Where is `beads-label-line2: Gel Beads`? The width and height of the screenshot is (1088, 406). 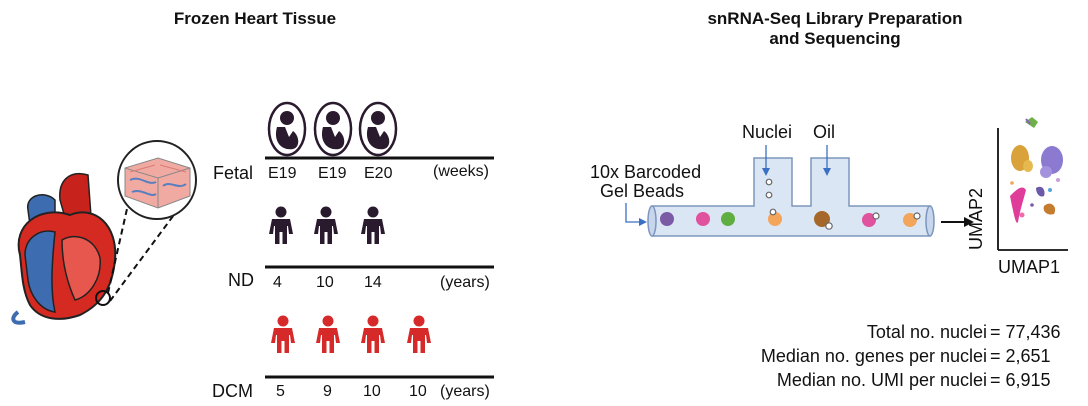
beads-label-line2: Gel Beads is located at coordinates (642, 191).